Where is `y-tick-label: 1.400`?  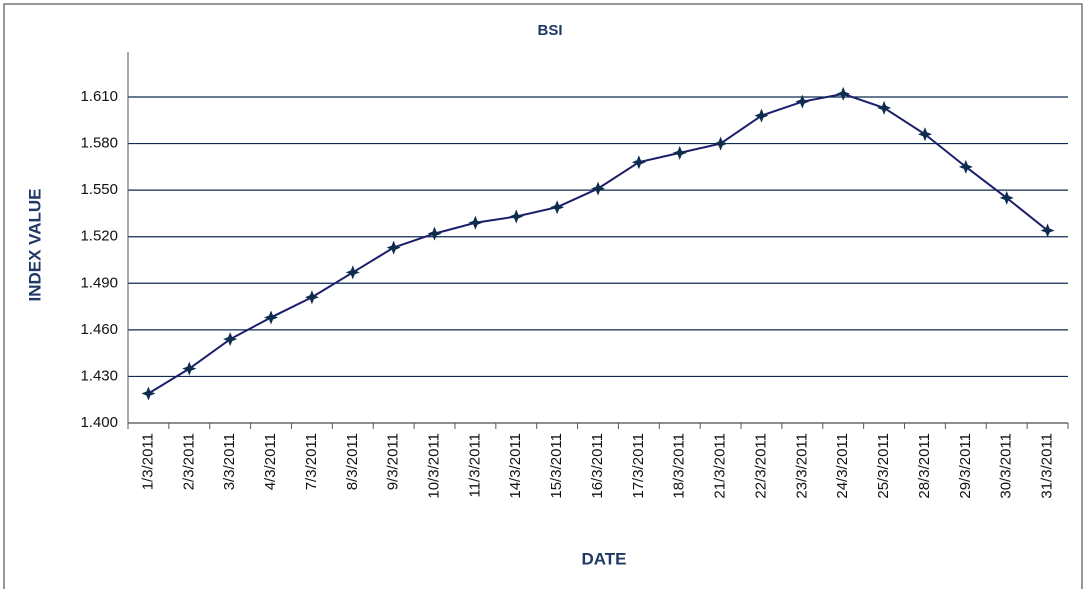
y-tick-label: 1.400 is located at coordinates (99, 422).